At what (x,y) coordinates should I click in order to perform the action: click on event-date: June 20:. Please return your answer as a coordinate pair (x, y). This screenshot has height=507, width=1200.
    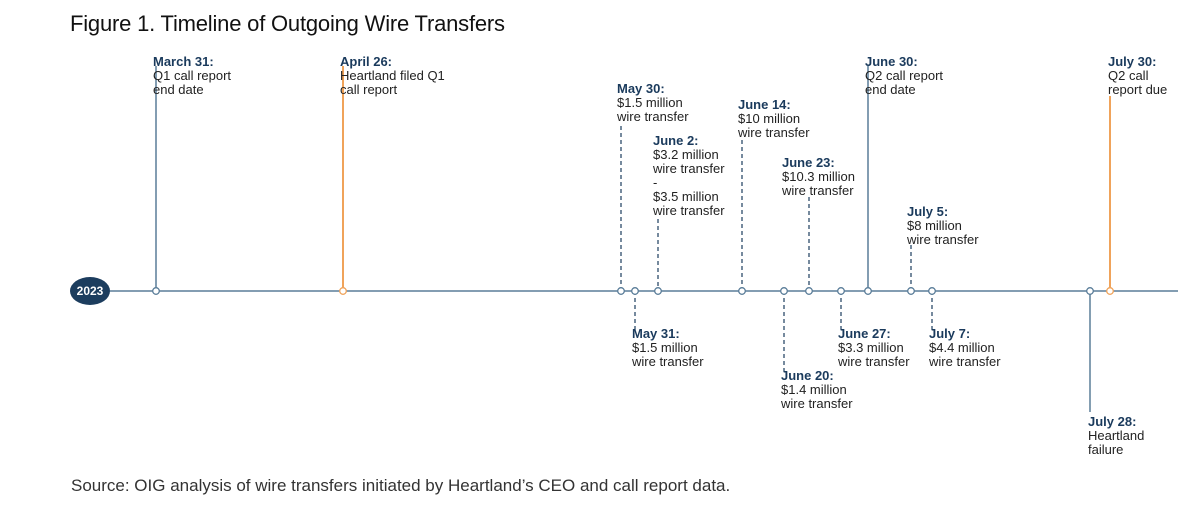
    Looking at the image, I should click on (807, 375).